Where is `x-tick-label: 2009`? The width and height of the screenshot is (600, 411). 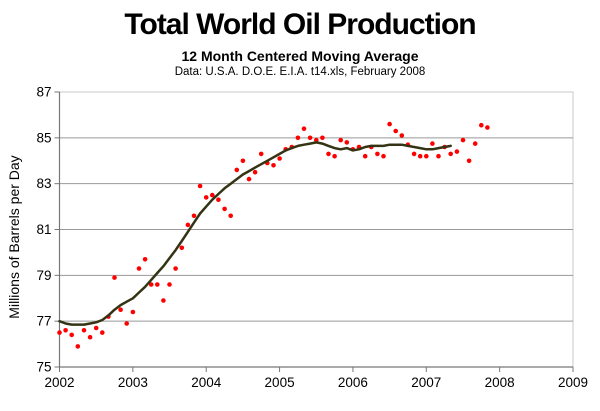
x-tick-label: 2009 is located at coordinates (573, 382).